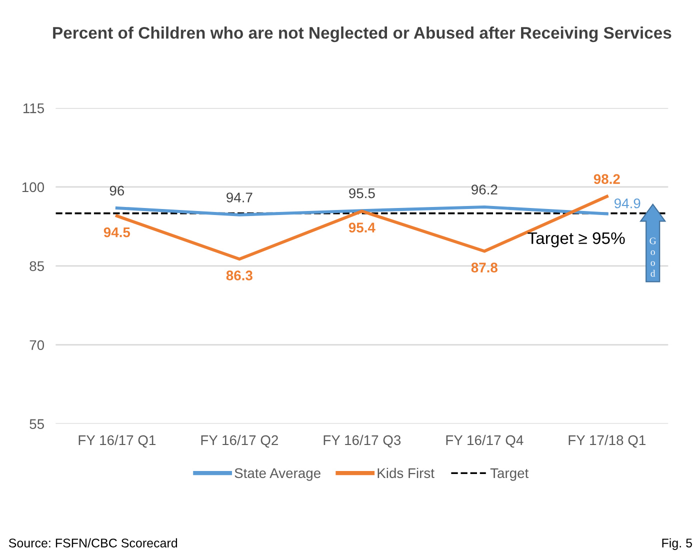  Describe the element at coordinates (406, 473) in the screenshot. I see `legend-label: Kids First` at that location.